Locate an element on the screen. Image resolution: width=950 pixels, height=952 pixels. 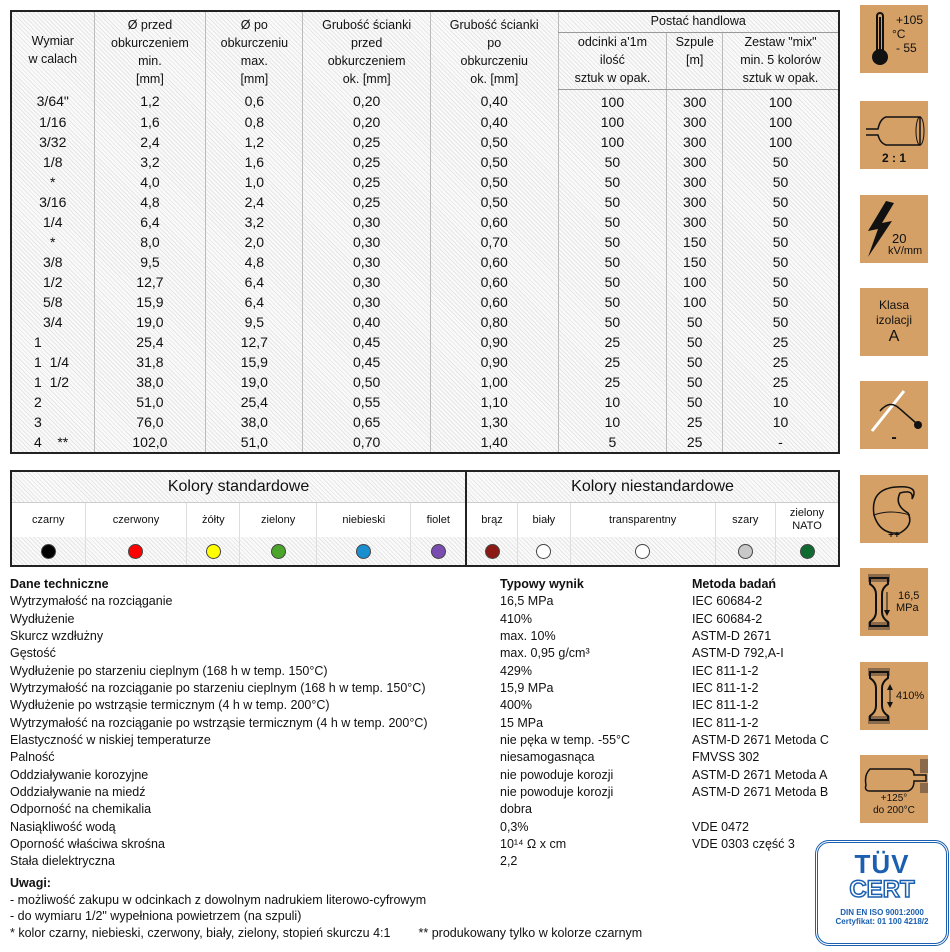
table-row: 1 1/4 31,8 15,9 0,45 0,90 25 50 25 is located at coordinates (424, 362).